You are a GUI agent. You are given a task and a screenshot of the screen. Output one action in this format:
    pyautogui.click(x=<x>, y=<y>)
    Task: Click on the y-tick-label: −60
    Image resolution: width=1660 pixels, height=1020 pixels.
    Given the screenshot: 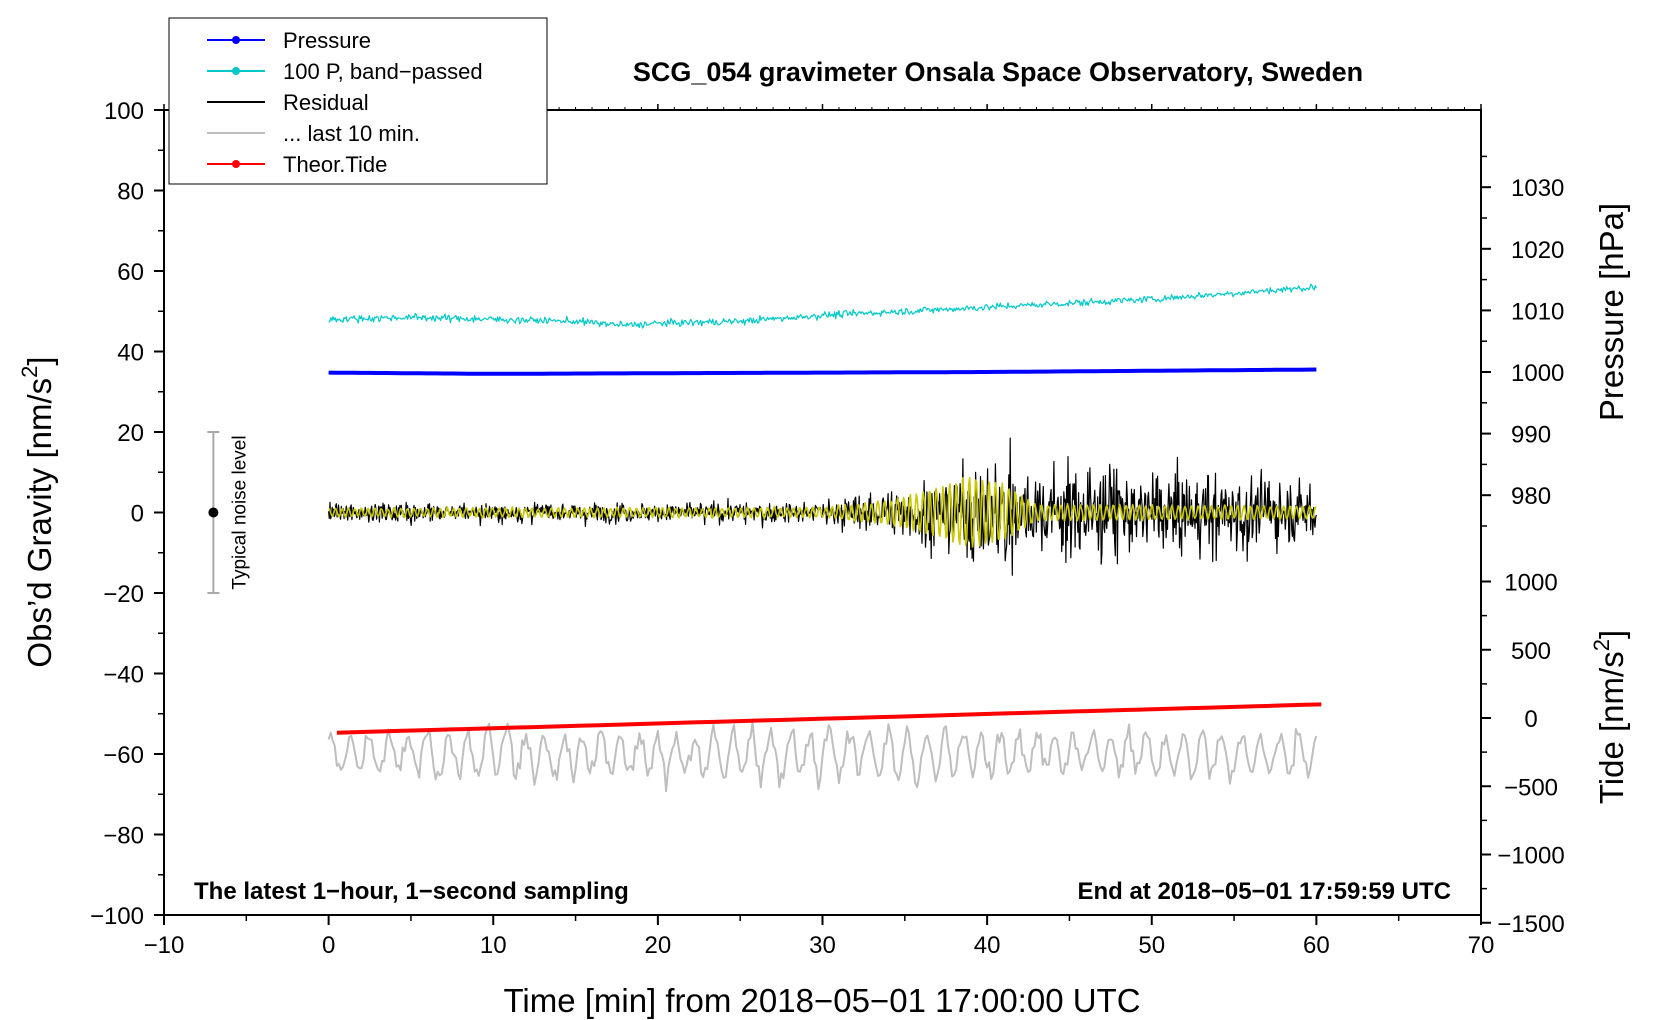 What is the action you would take?
    pyautogui.click(x=123, y=755)
    